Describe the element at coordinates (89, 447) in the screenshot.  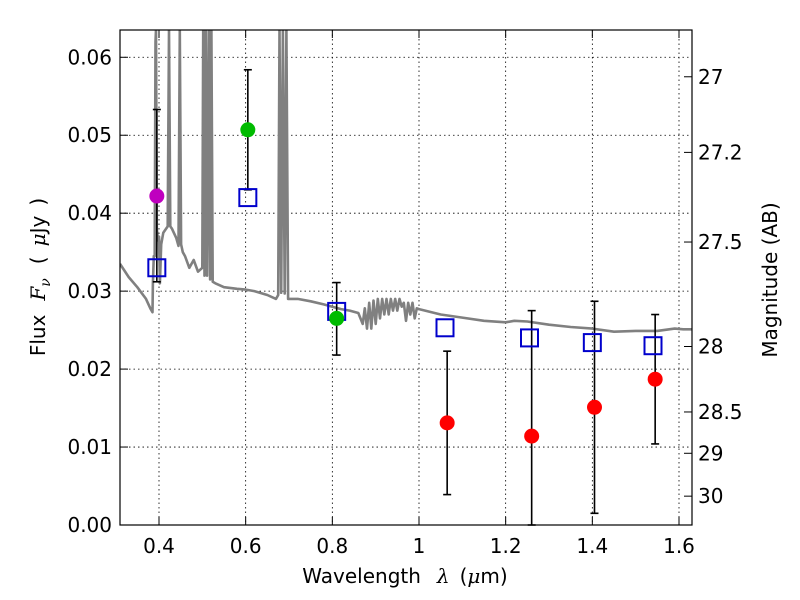
I see `y-tick-label: 0.01` at that location.